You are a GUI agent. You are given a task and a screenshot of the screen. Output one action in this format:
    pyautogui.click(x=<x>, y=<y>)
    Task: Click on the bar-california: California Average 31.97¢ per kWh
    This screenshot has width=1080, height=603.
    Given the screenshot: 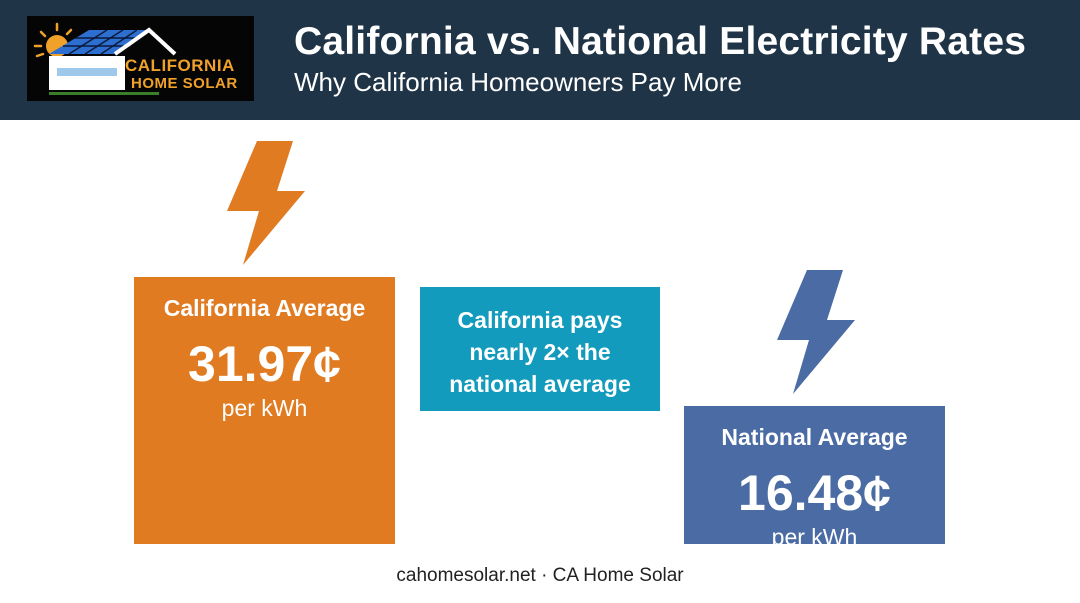 What is the action you would take?
    pyautogui.click(x=264, y=410)
    